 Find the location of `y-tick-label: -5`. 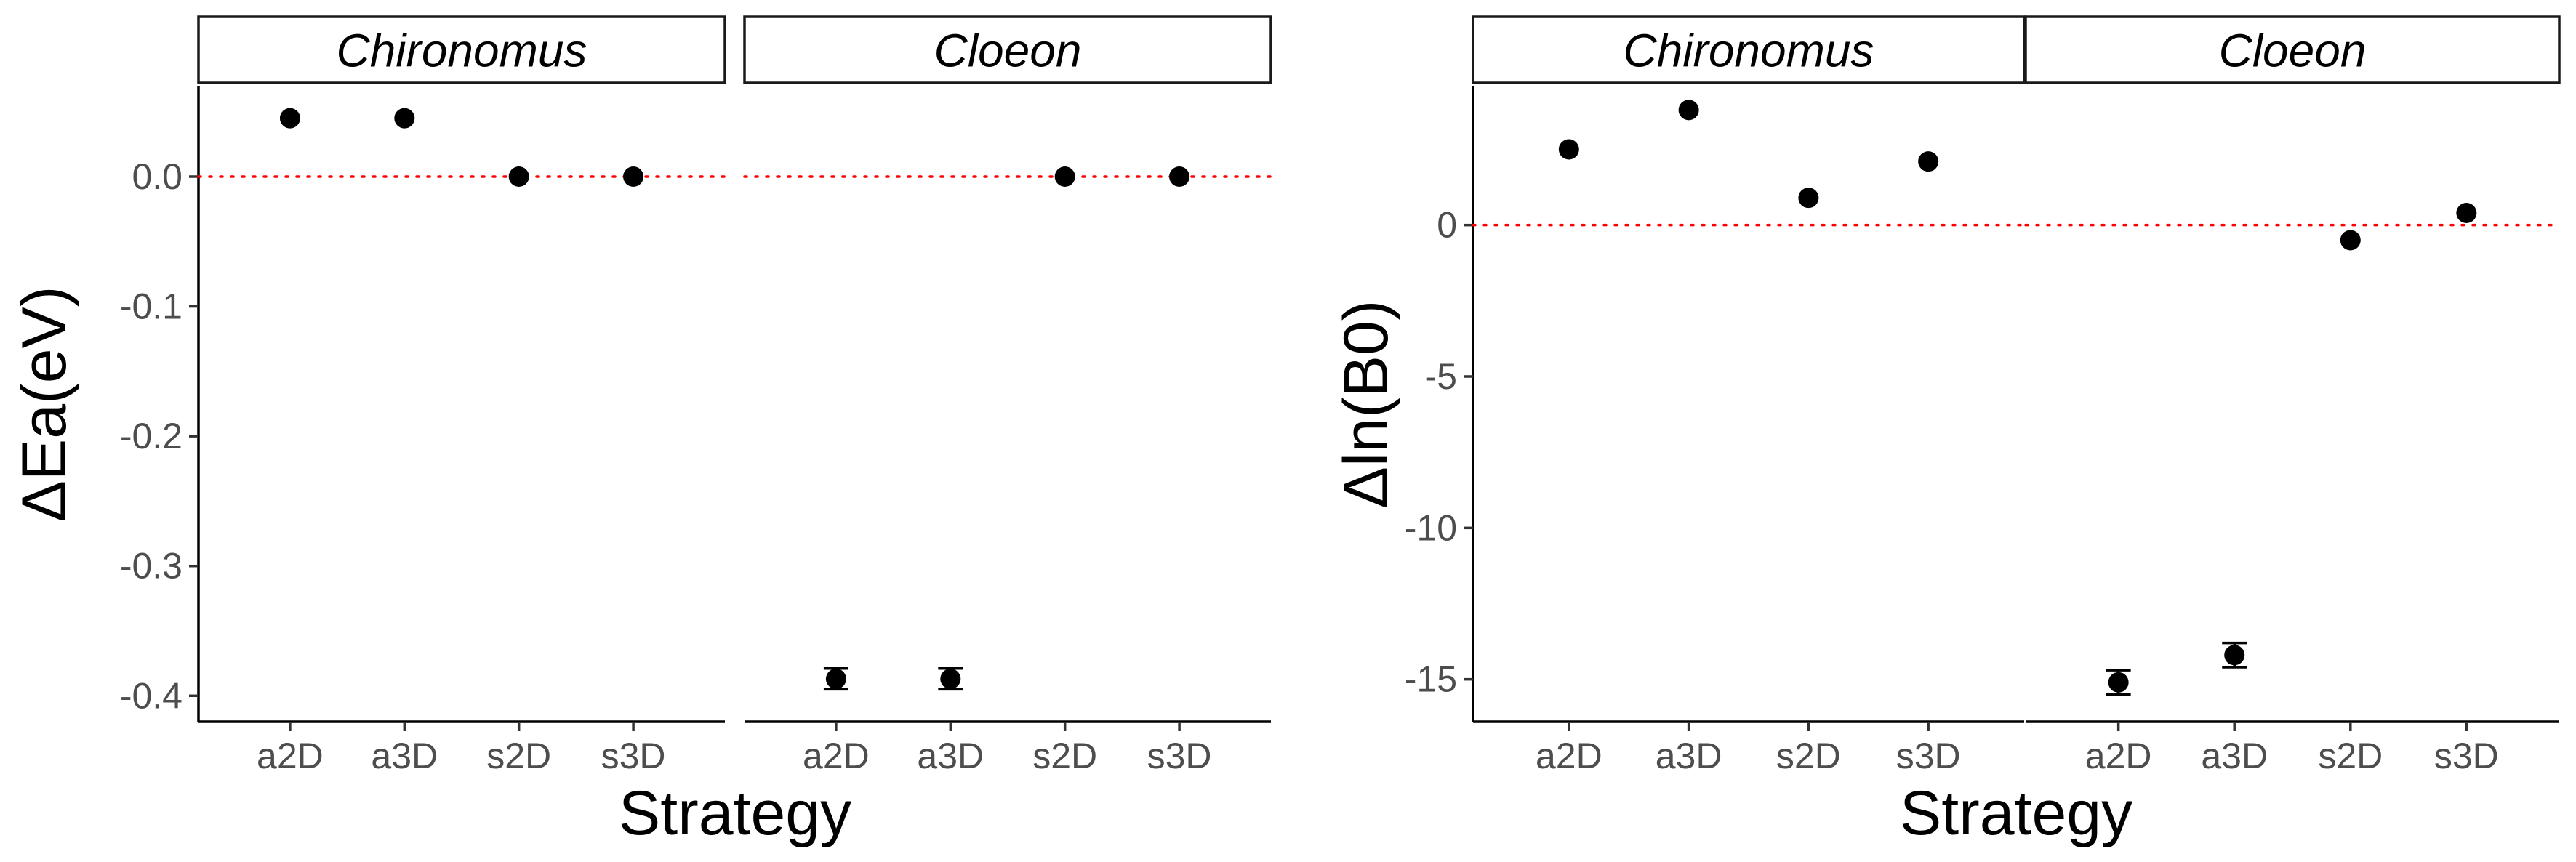

y-tick-label: -5 is located at coordinates (1441, 376).